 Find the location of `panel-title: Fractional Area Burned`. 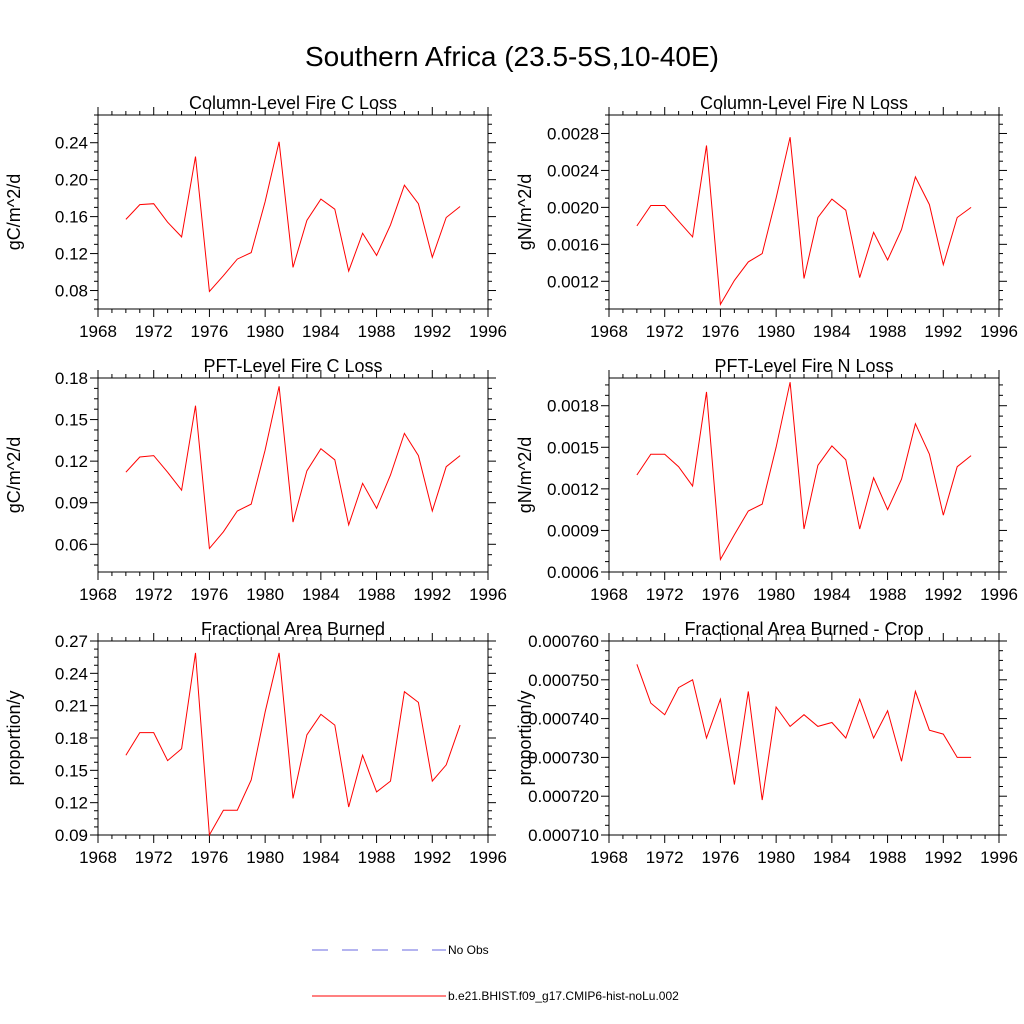

panel-title: Fractional Area Burned is located at coordinates (293, 629).